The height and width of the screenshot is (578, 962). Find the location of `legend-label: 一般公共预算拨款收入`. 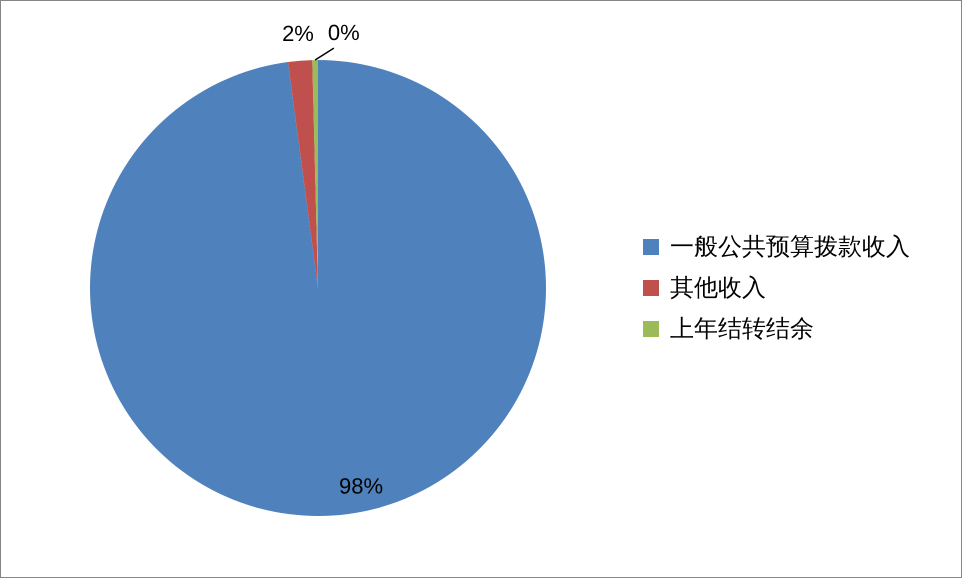

legend-label: 一般公共预算拨款收入 is located at coordinates (790, 247).